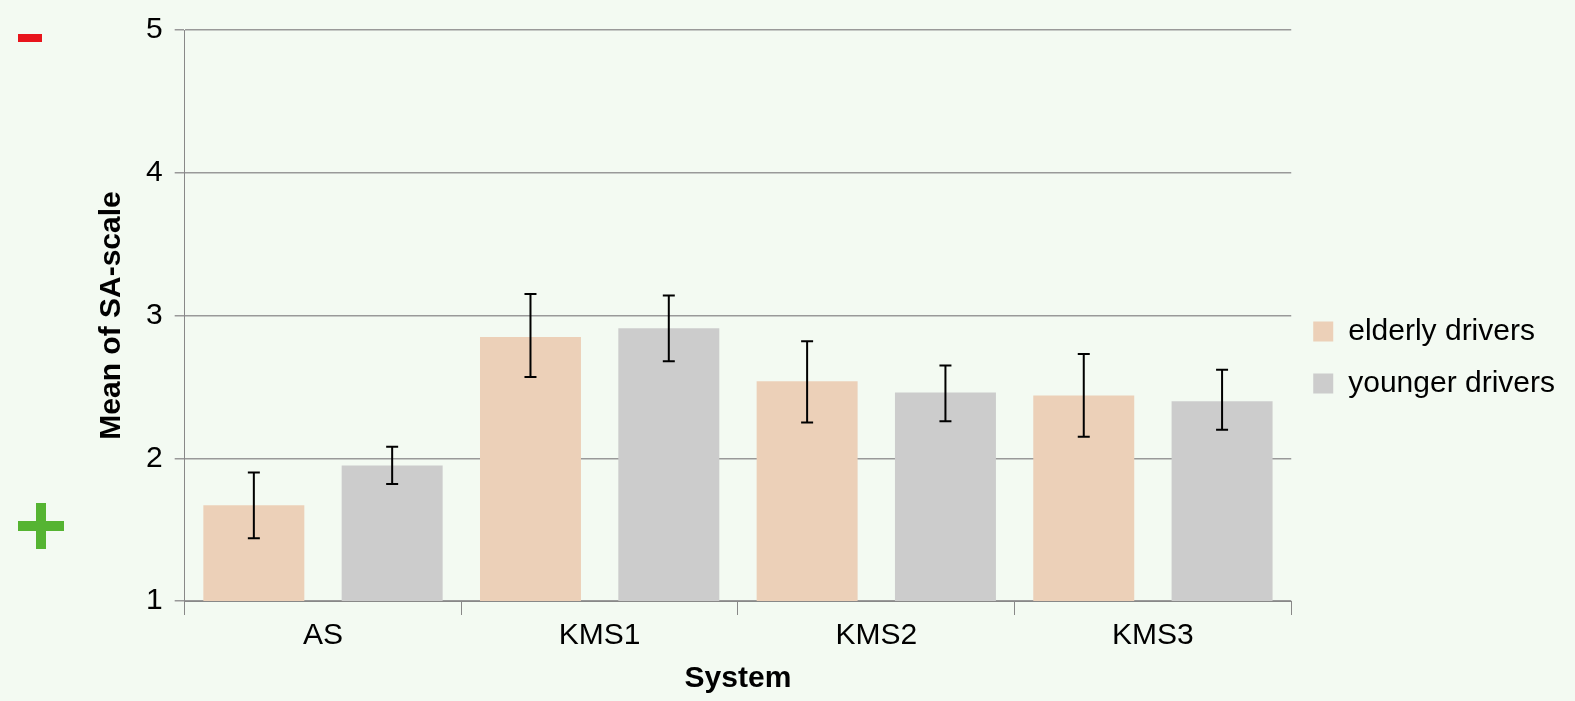 This screenshot has height=701, width=1575. What do you see at coordinates (154, 28) in the screenshot?
I see `y-tick-label: 5` at bounding box center [154, 28].